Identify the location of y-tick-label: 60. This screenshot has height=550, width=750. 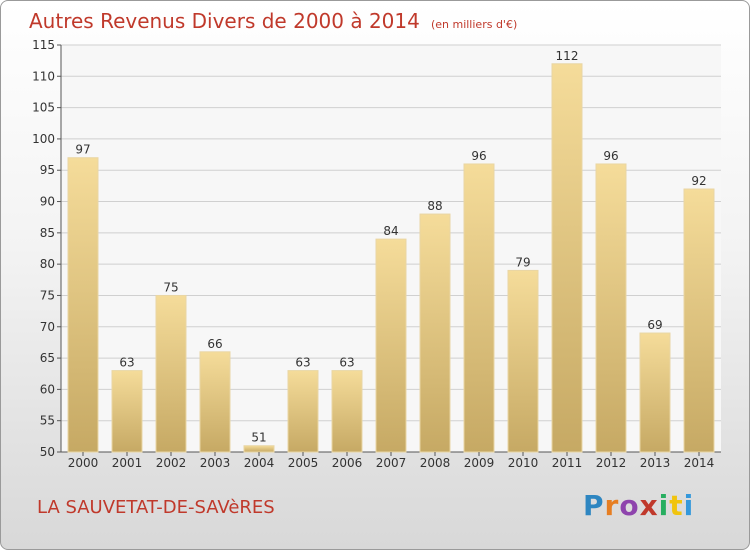
(47, 389).